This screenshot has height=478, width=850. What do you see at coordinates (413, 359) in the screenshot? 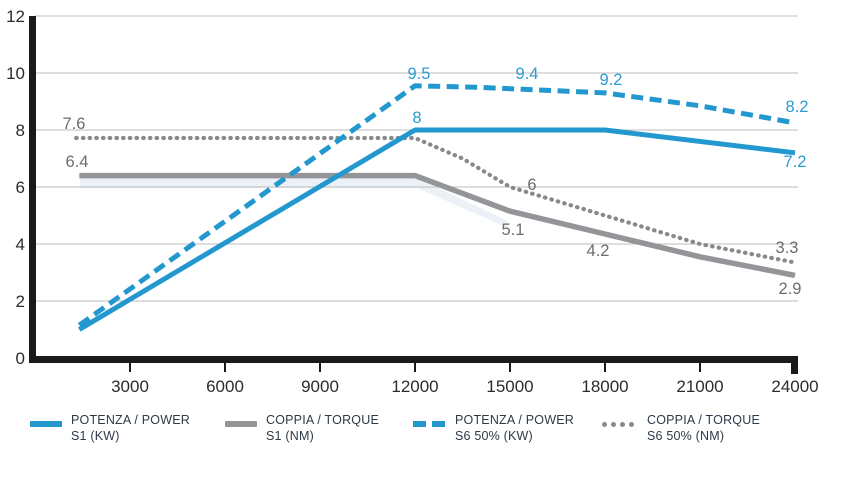
I see `x-axis-line` at bounding box center [413, 359].